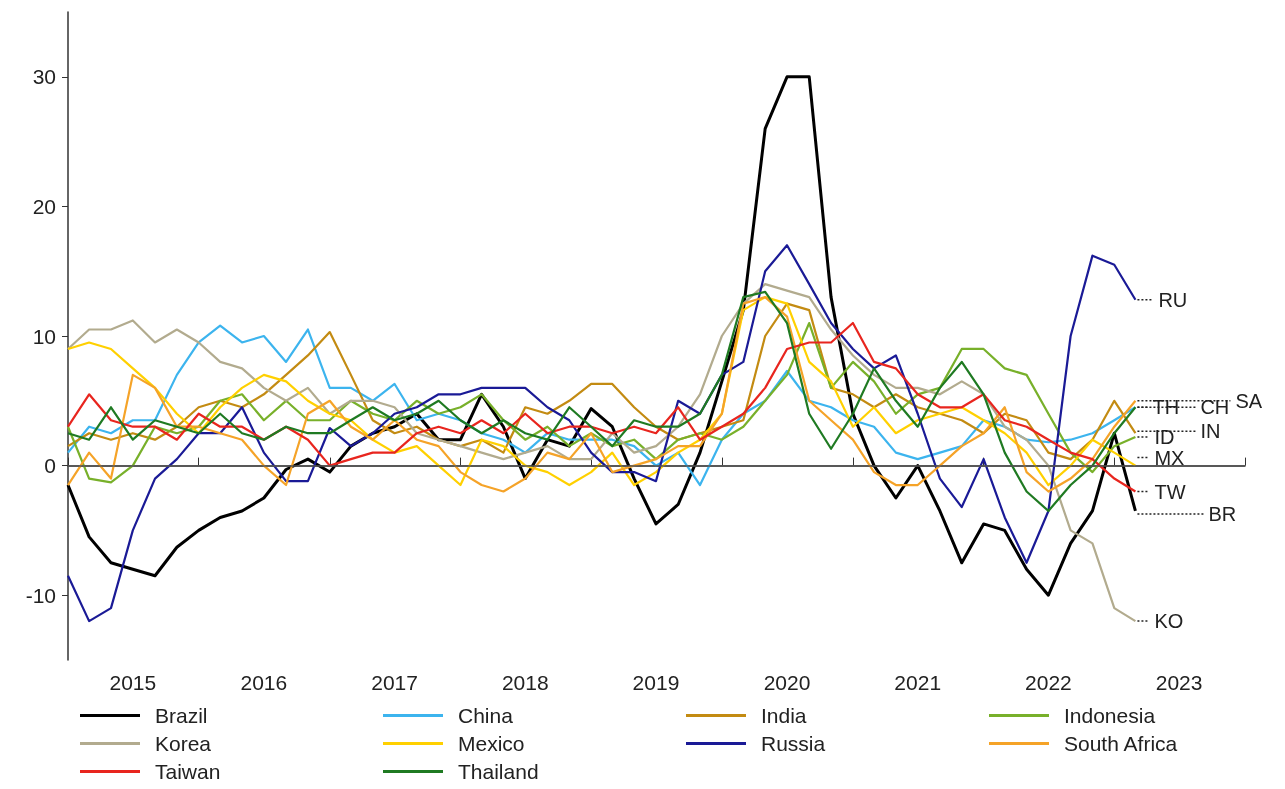  Describe the element at coordinates (918, 682) in the screenshot. I see `x-tick-label: 2021` at that location.